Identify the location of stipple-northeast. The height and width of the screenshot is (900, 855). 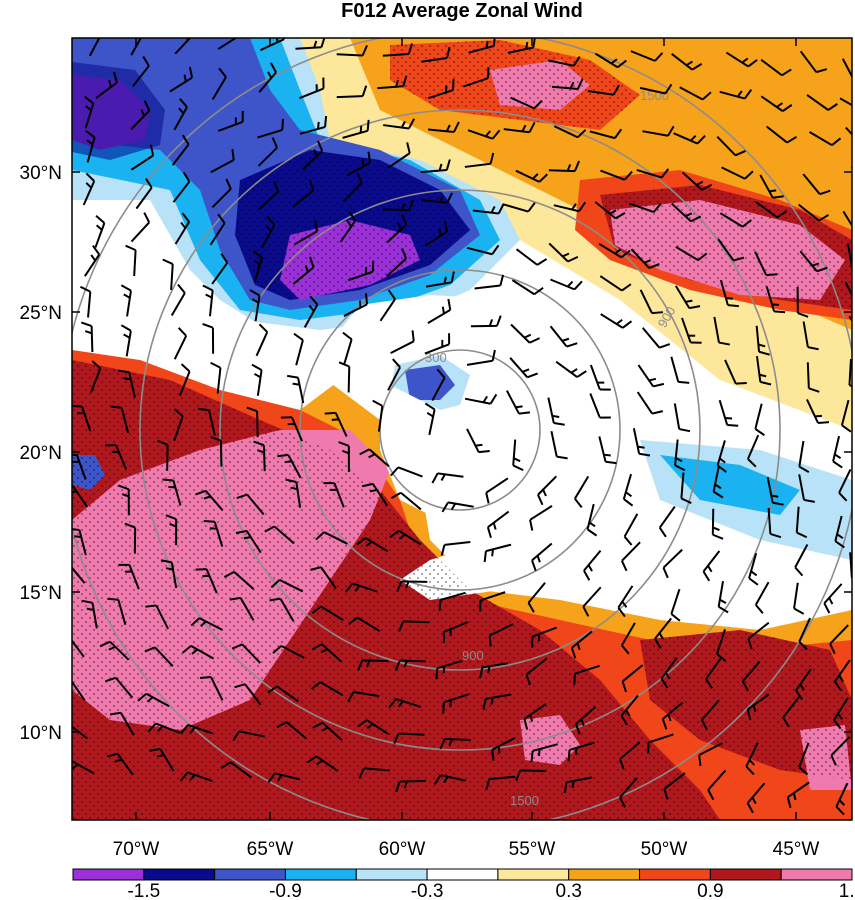
(515, 85).